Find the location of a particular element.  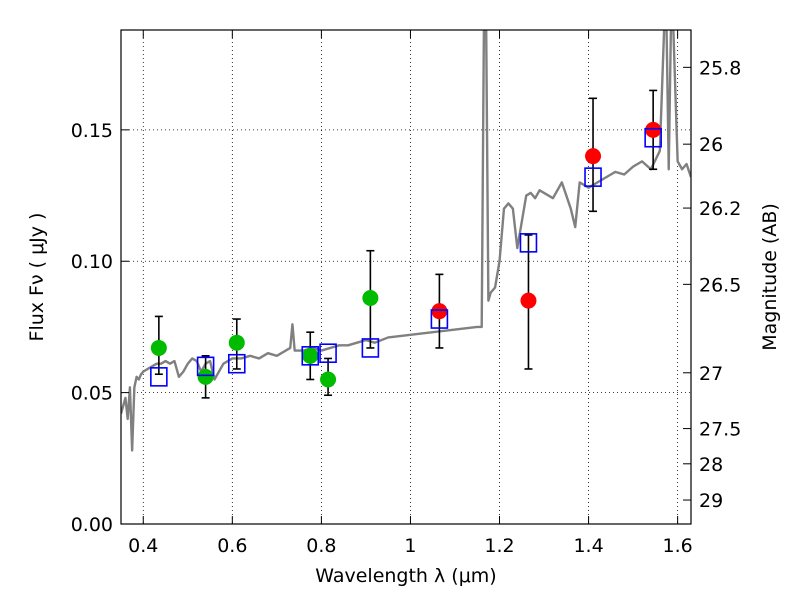

x-tick-label: 1.2 is located at coordinates (499, 546).